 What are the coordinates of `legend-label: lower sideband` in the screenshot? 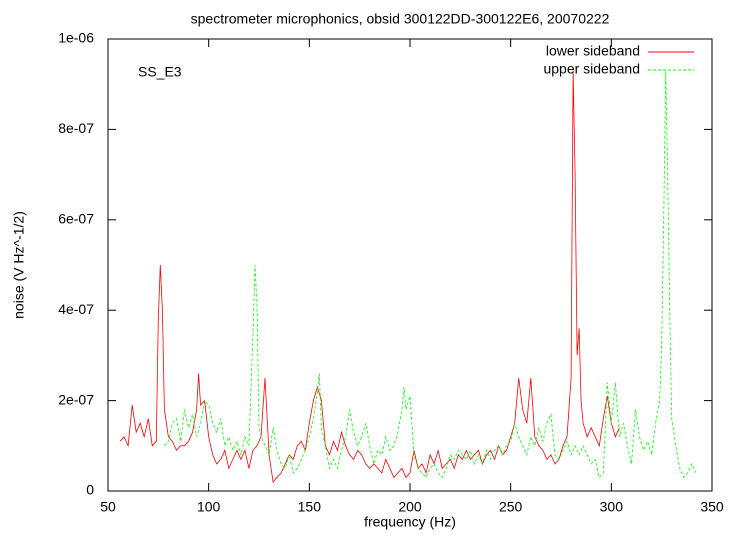 It's located at (593, 51).